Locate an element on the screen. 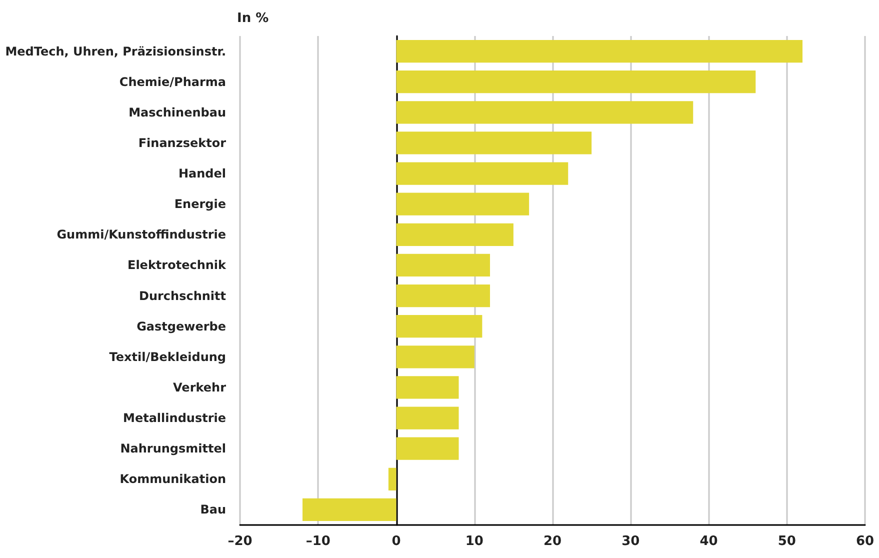 Image resolution: width=879 pixels, height=558 pixels. y-tick-label: Verkehr is located at coordinates (199, 387).